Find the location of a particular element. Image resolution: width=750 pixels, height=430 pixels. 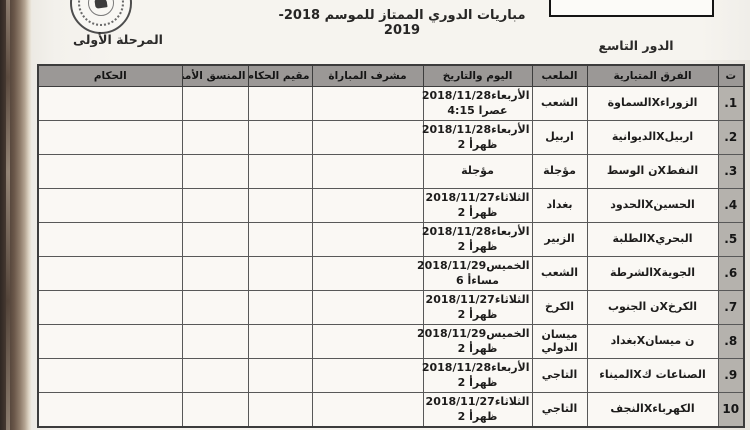

cell-stadium: مؤجلة is located at coordinates (559, 171).